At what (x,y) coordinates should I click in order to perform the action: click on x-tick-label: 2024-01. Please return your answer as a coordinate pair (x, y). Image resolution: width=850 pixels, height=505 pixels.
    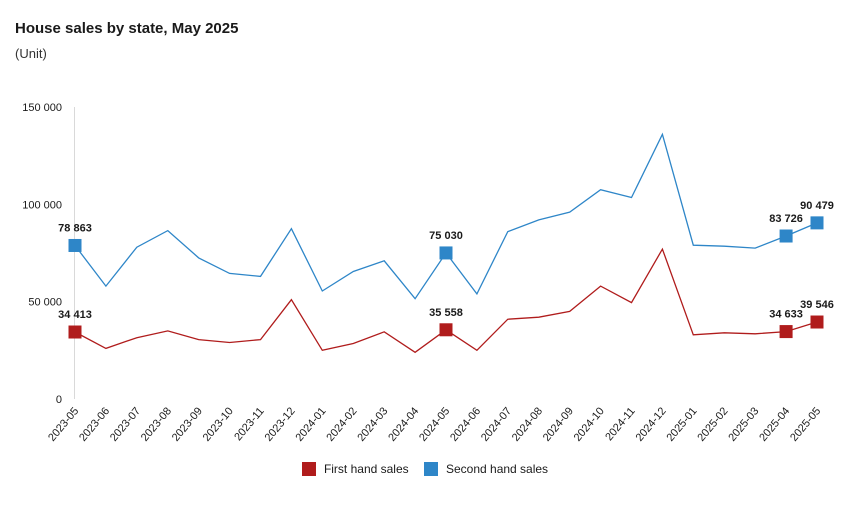
    Looking at the image, I should click on (310, 424).